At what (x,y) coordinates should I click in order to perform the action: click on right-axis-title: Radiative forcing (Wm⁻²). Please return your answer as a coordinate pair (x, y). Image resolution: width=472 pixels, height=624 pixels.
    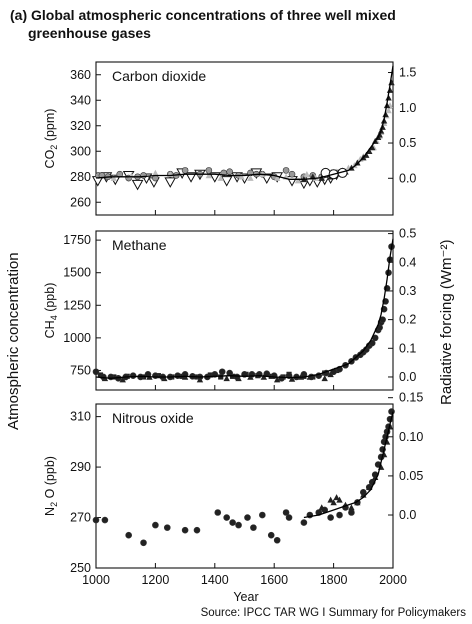
    Looking at the image, I should click on (446, 322).